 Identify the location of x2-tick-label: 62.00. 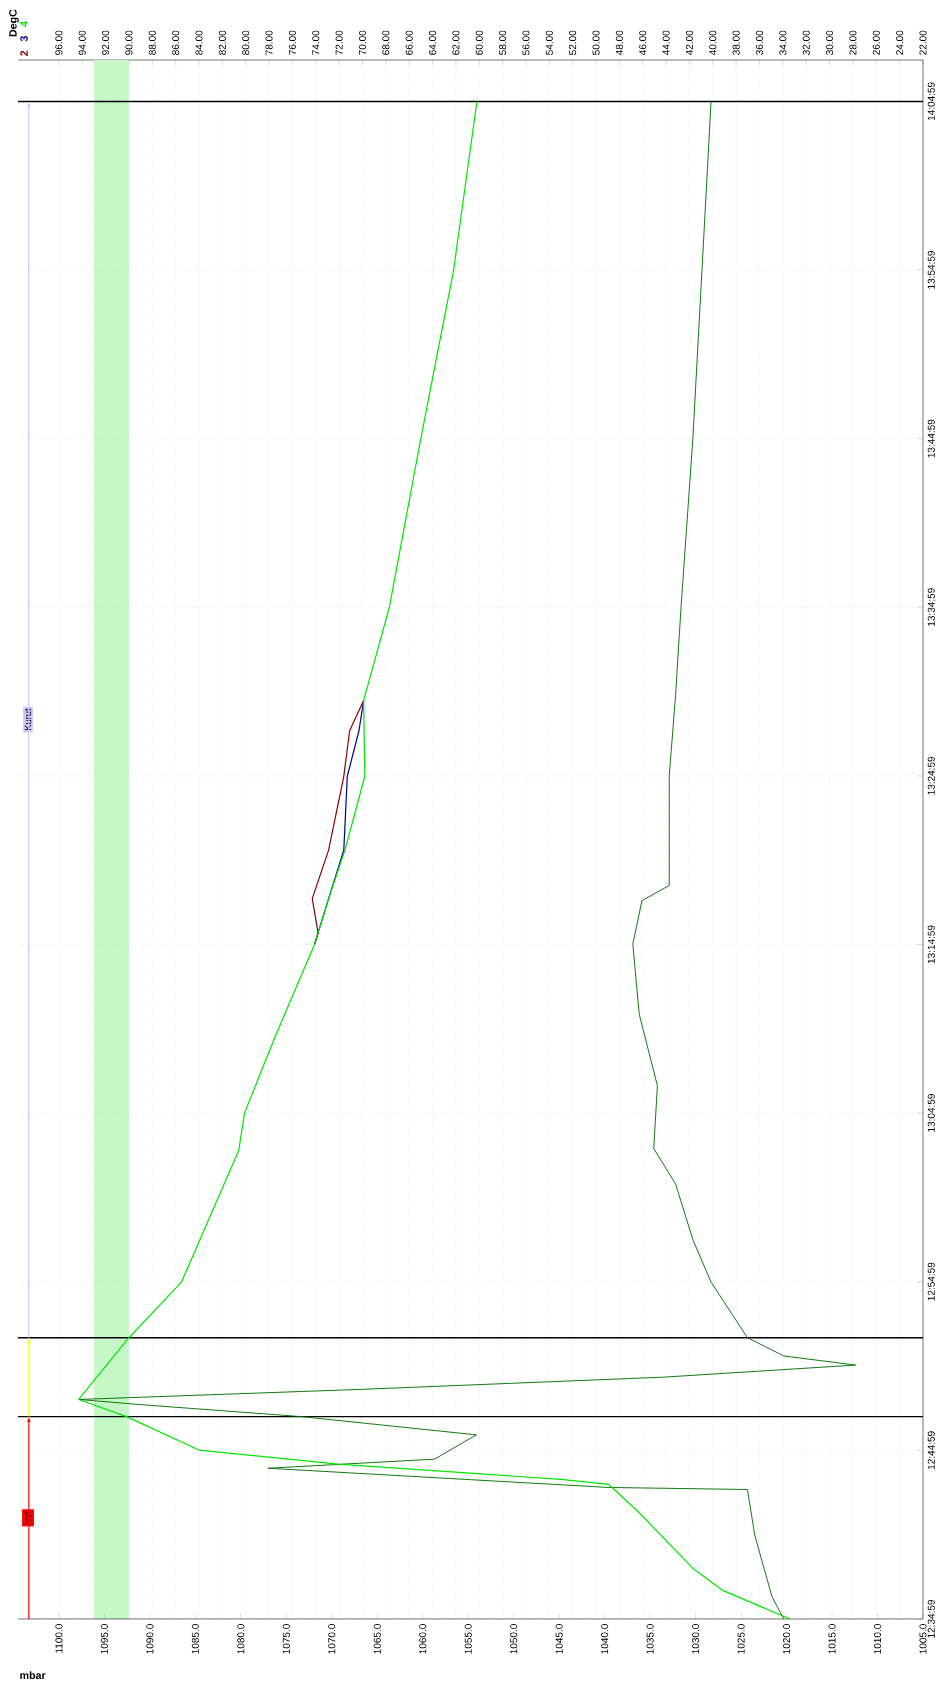
(456, 42).